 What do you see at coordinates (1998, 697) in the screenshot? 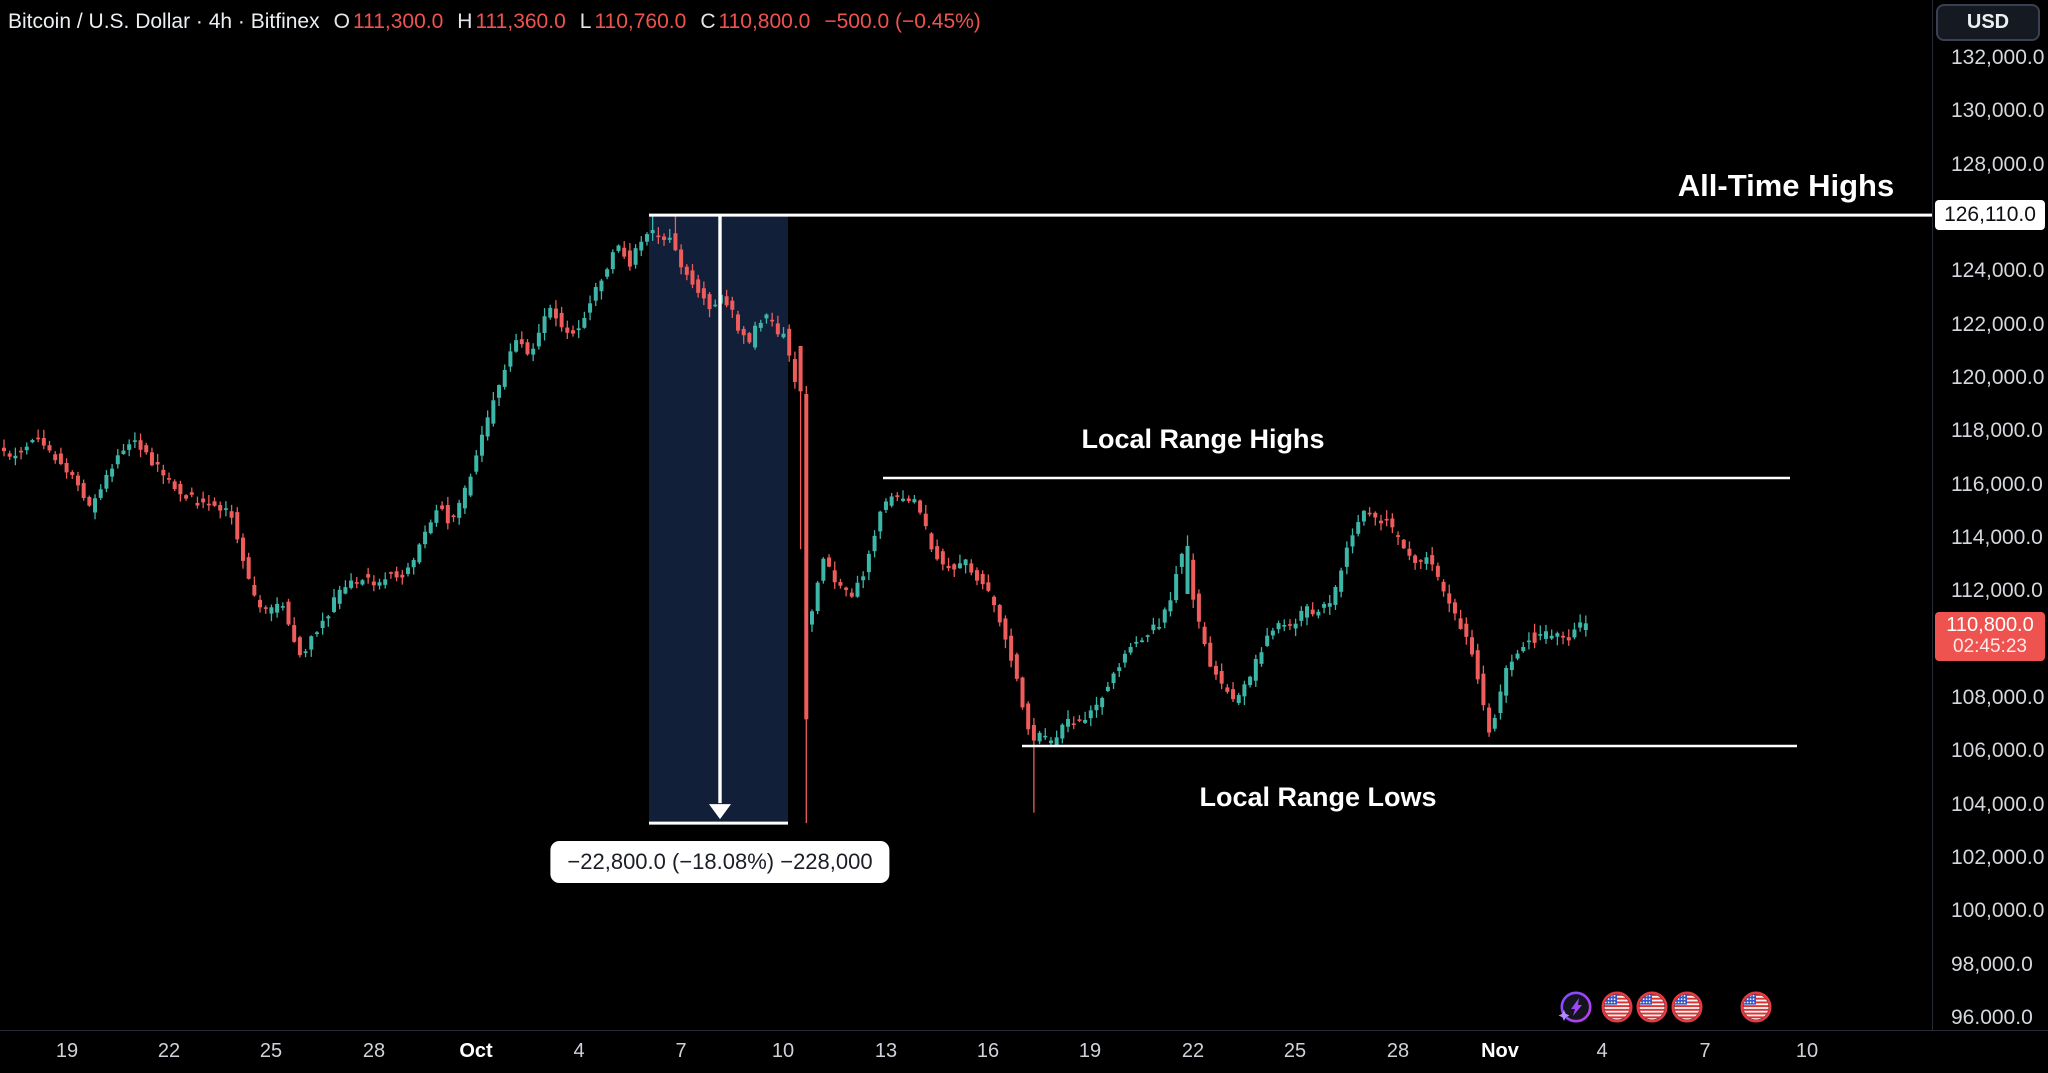
I see `price-tick-label: 108,000.0` at bounding box center [1998, 697].